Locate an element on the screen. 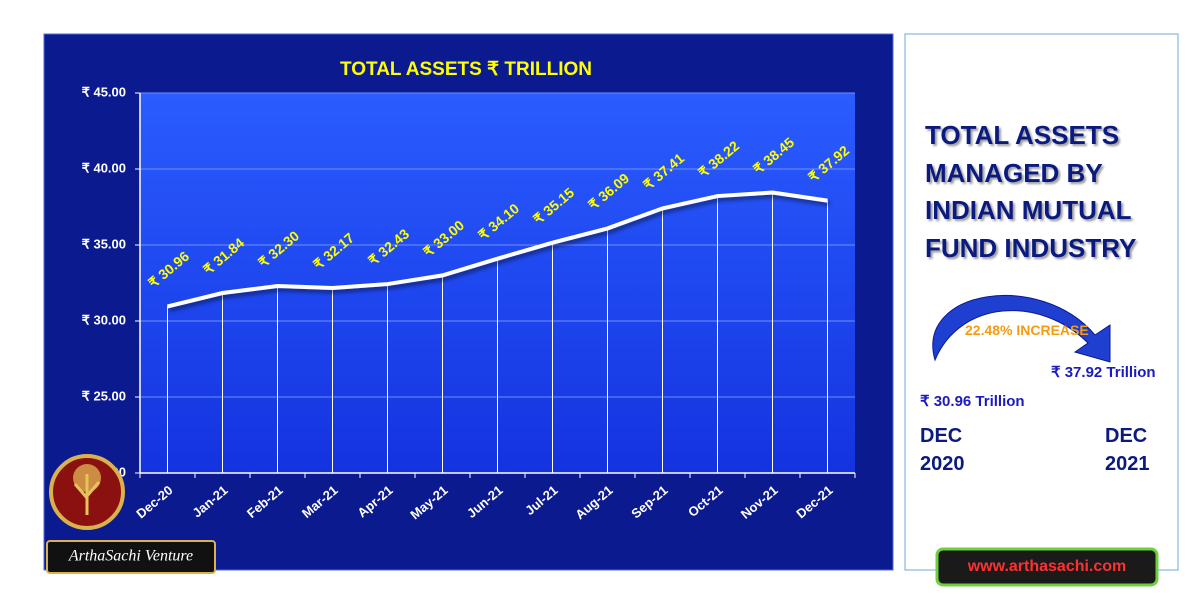 The width and height of the screenshot is (1200, 600). chart-title: TOTAL ASSETS ₹ TRILLION is located at coordinates (466, 69).